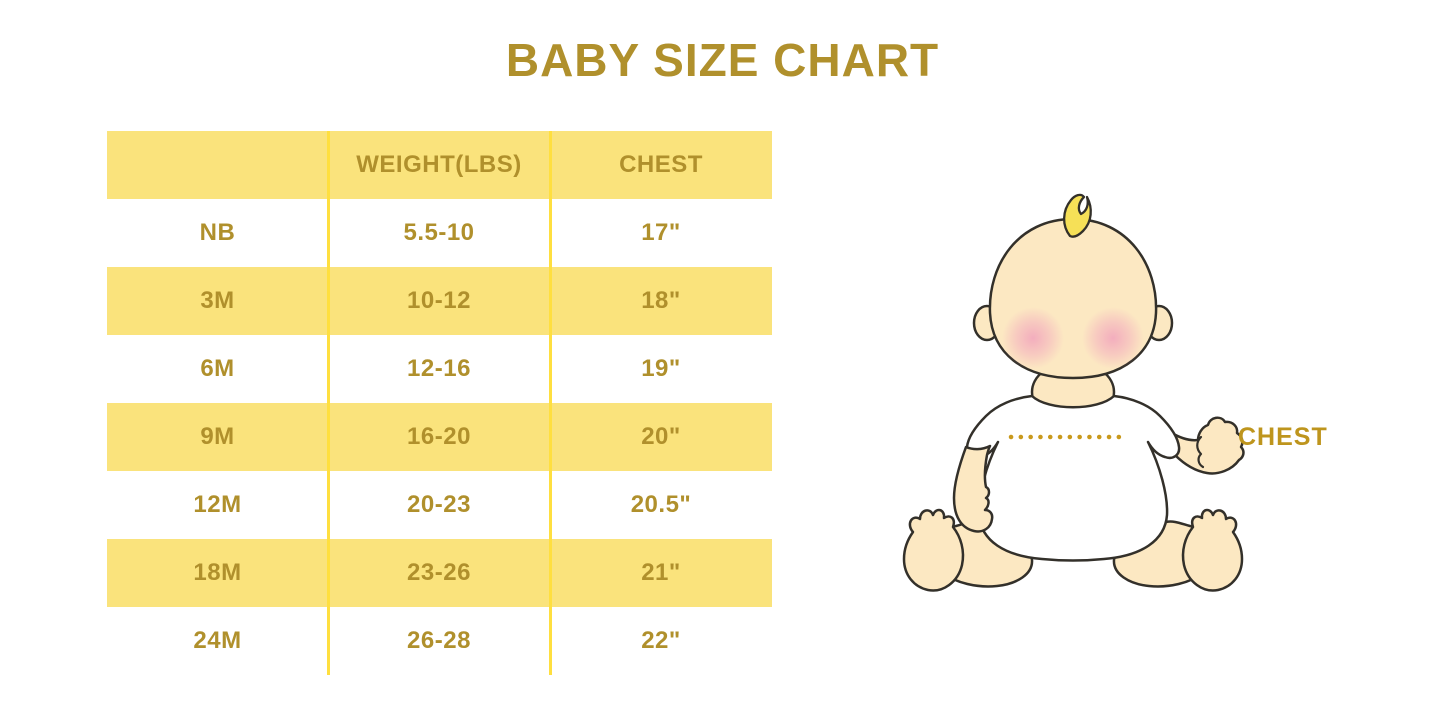  I want to click on weight-cell: 10-12, so click(439, 300).